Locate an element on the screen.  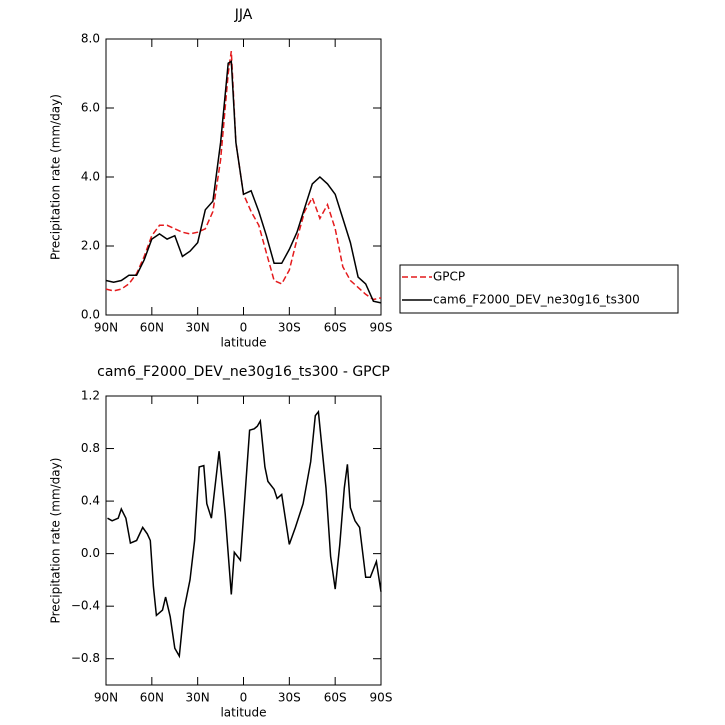
legend: GPCP cam6_F2000_DEV_ne30g16_ts300 is located at coordinates (539, 289).